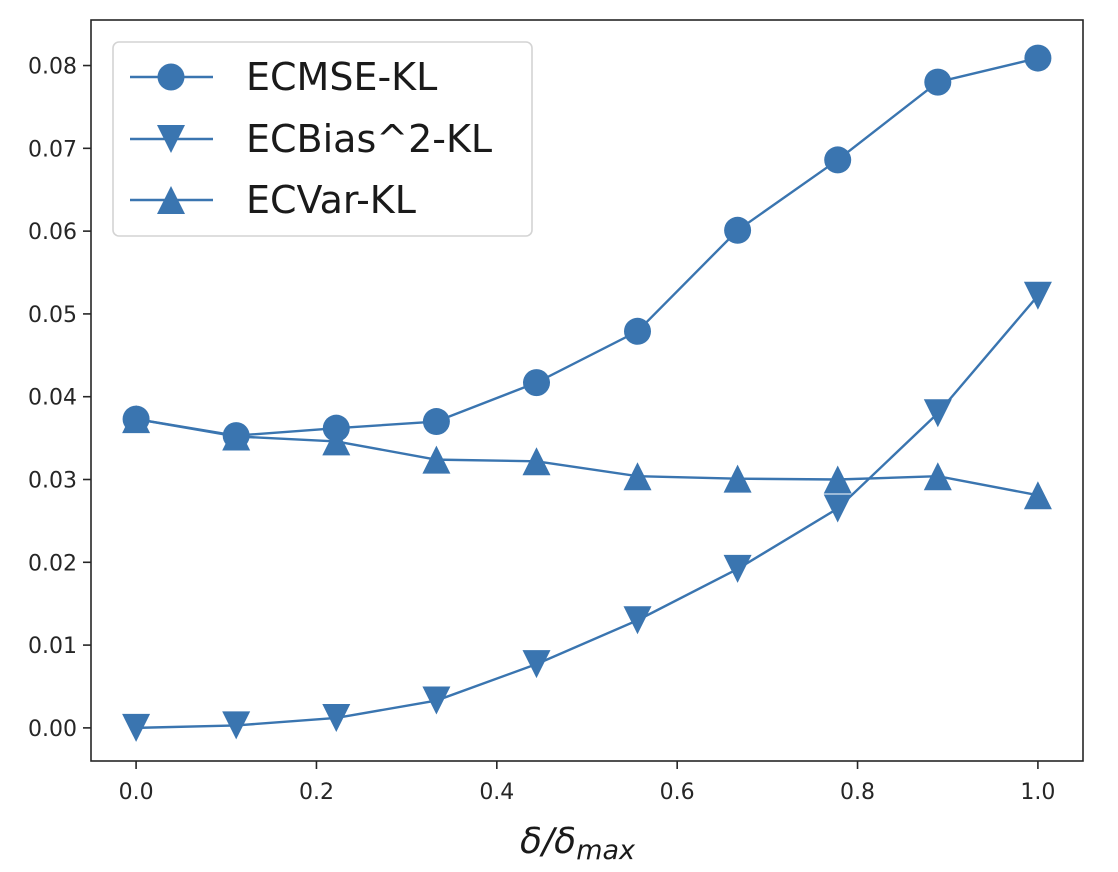  Describe the element at coordinates (52, 315) in the screenshot. I see `y-tick-label: 0.05` at that location.